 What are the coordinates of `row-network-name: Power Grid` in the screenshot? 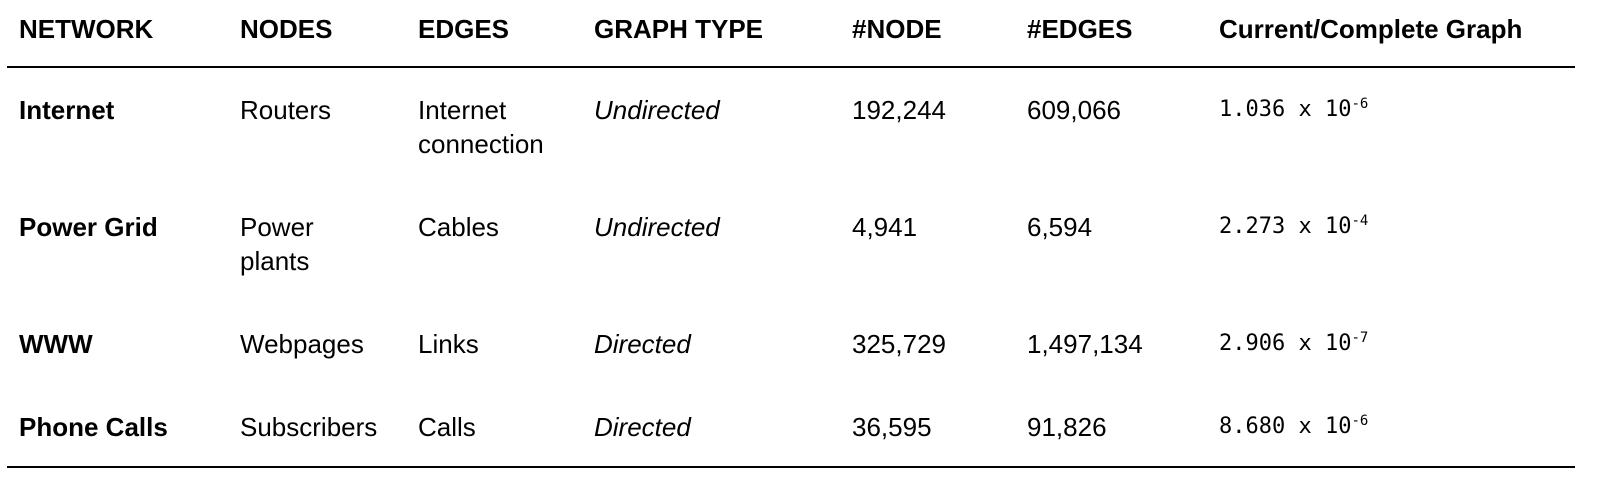 It's located at (88, 227).